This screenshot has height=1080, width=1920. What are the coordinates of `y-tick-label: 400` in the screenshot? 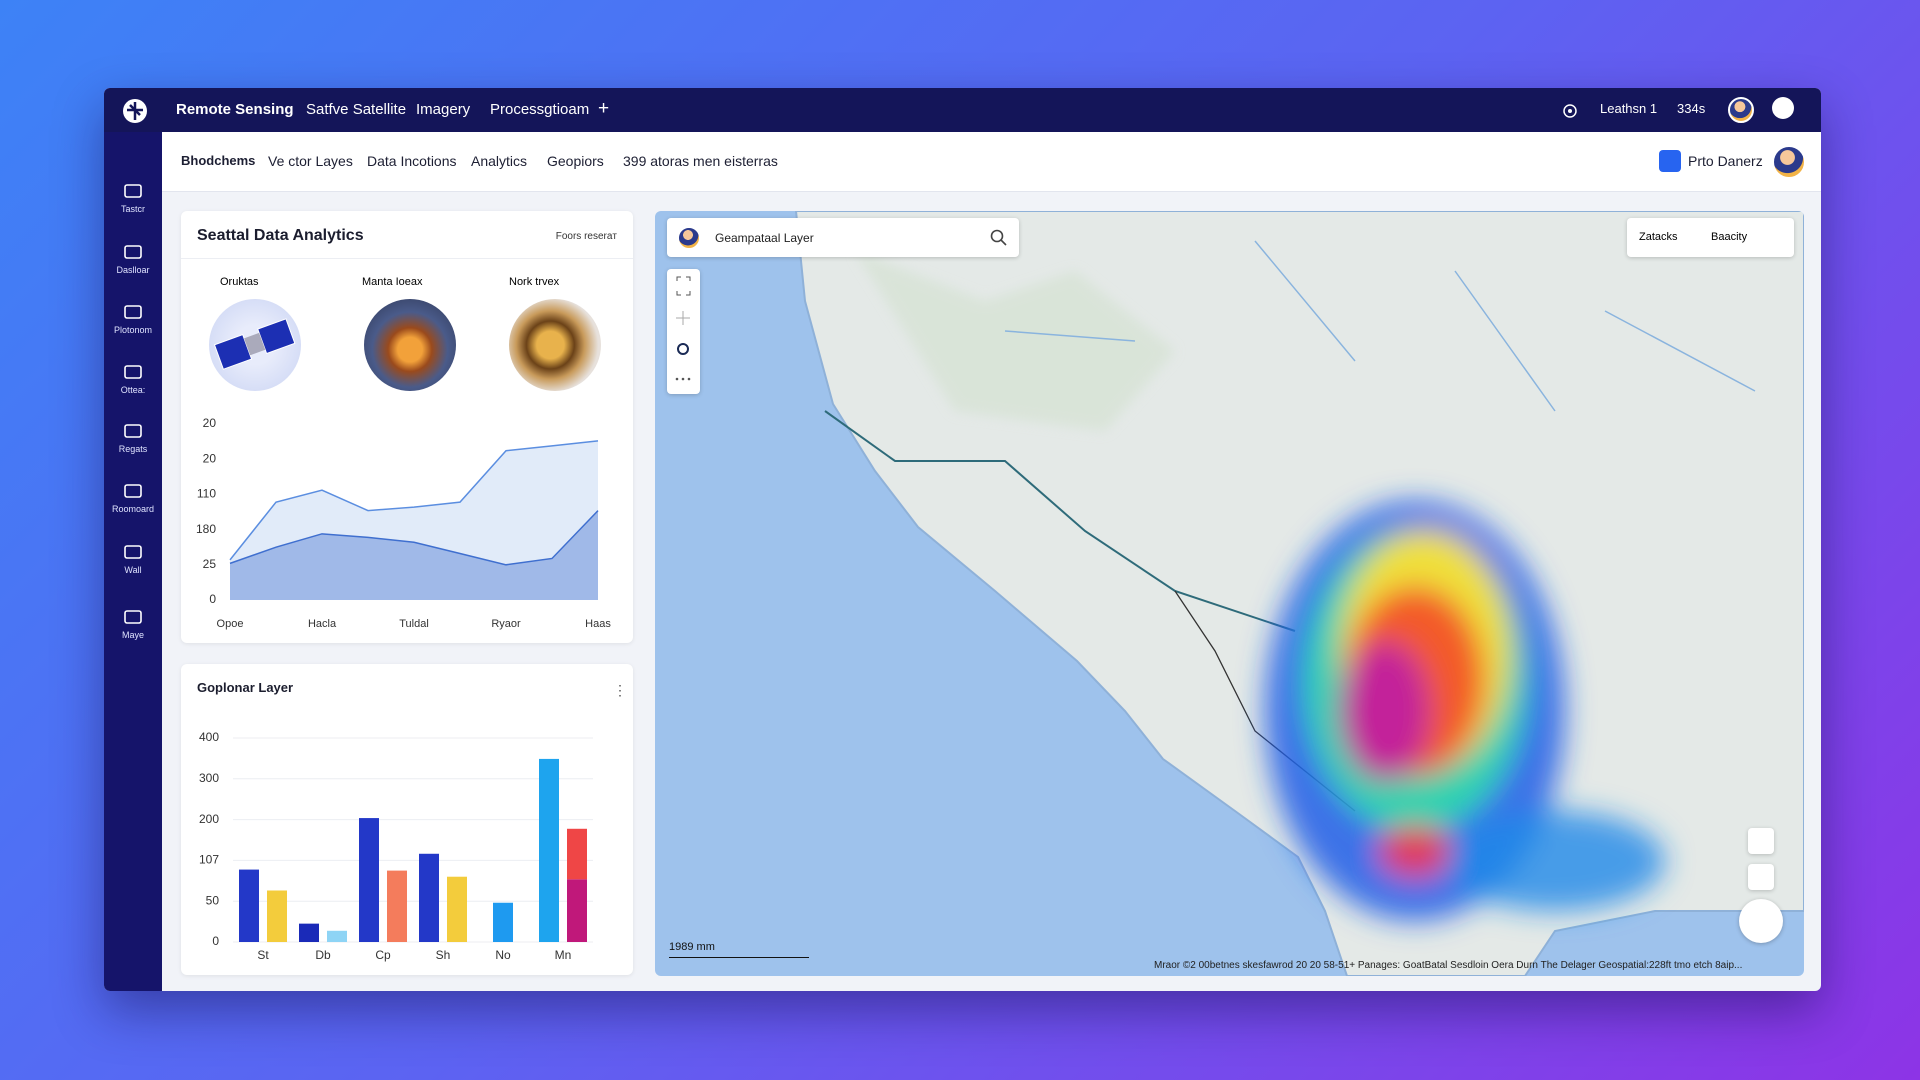 It's located at (209, 737).